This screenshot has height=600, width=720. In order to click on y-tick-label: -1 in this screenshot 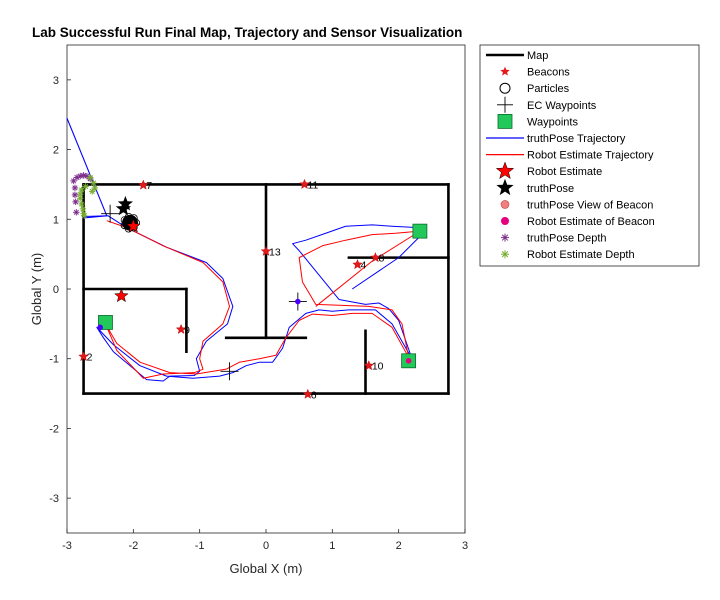, I will do `click(54, 360)`.